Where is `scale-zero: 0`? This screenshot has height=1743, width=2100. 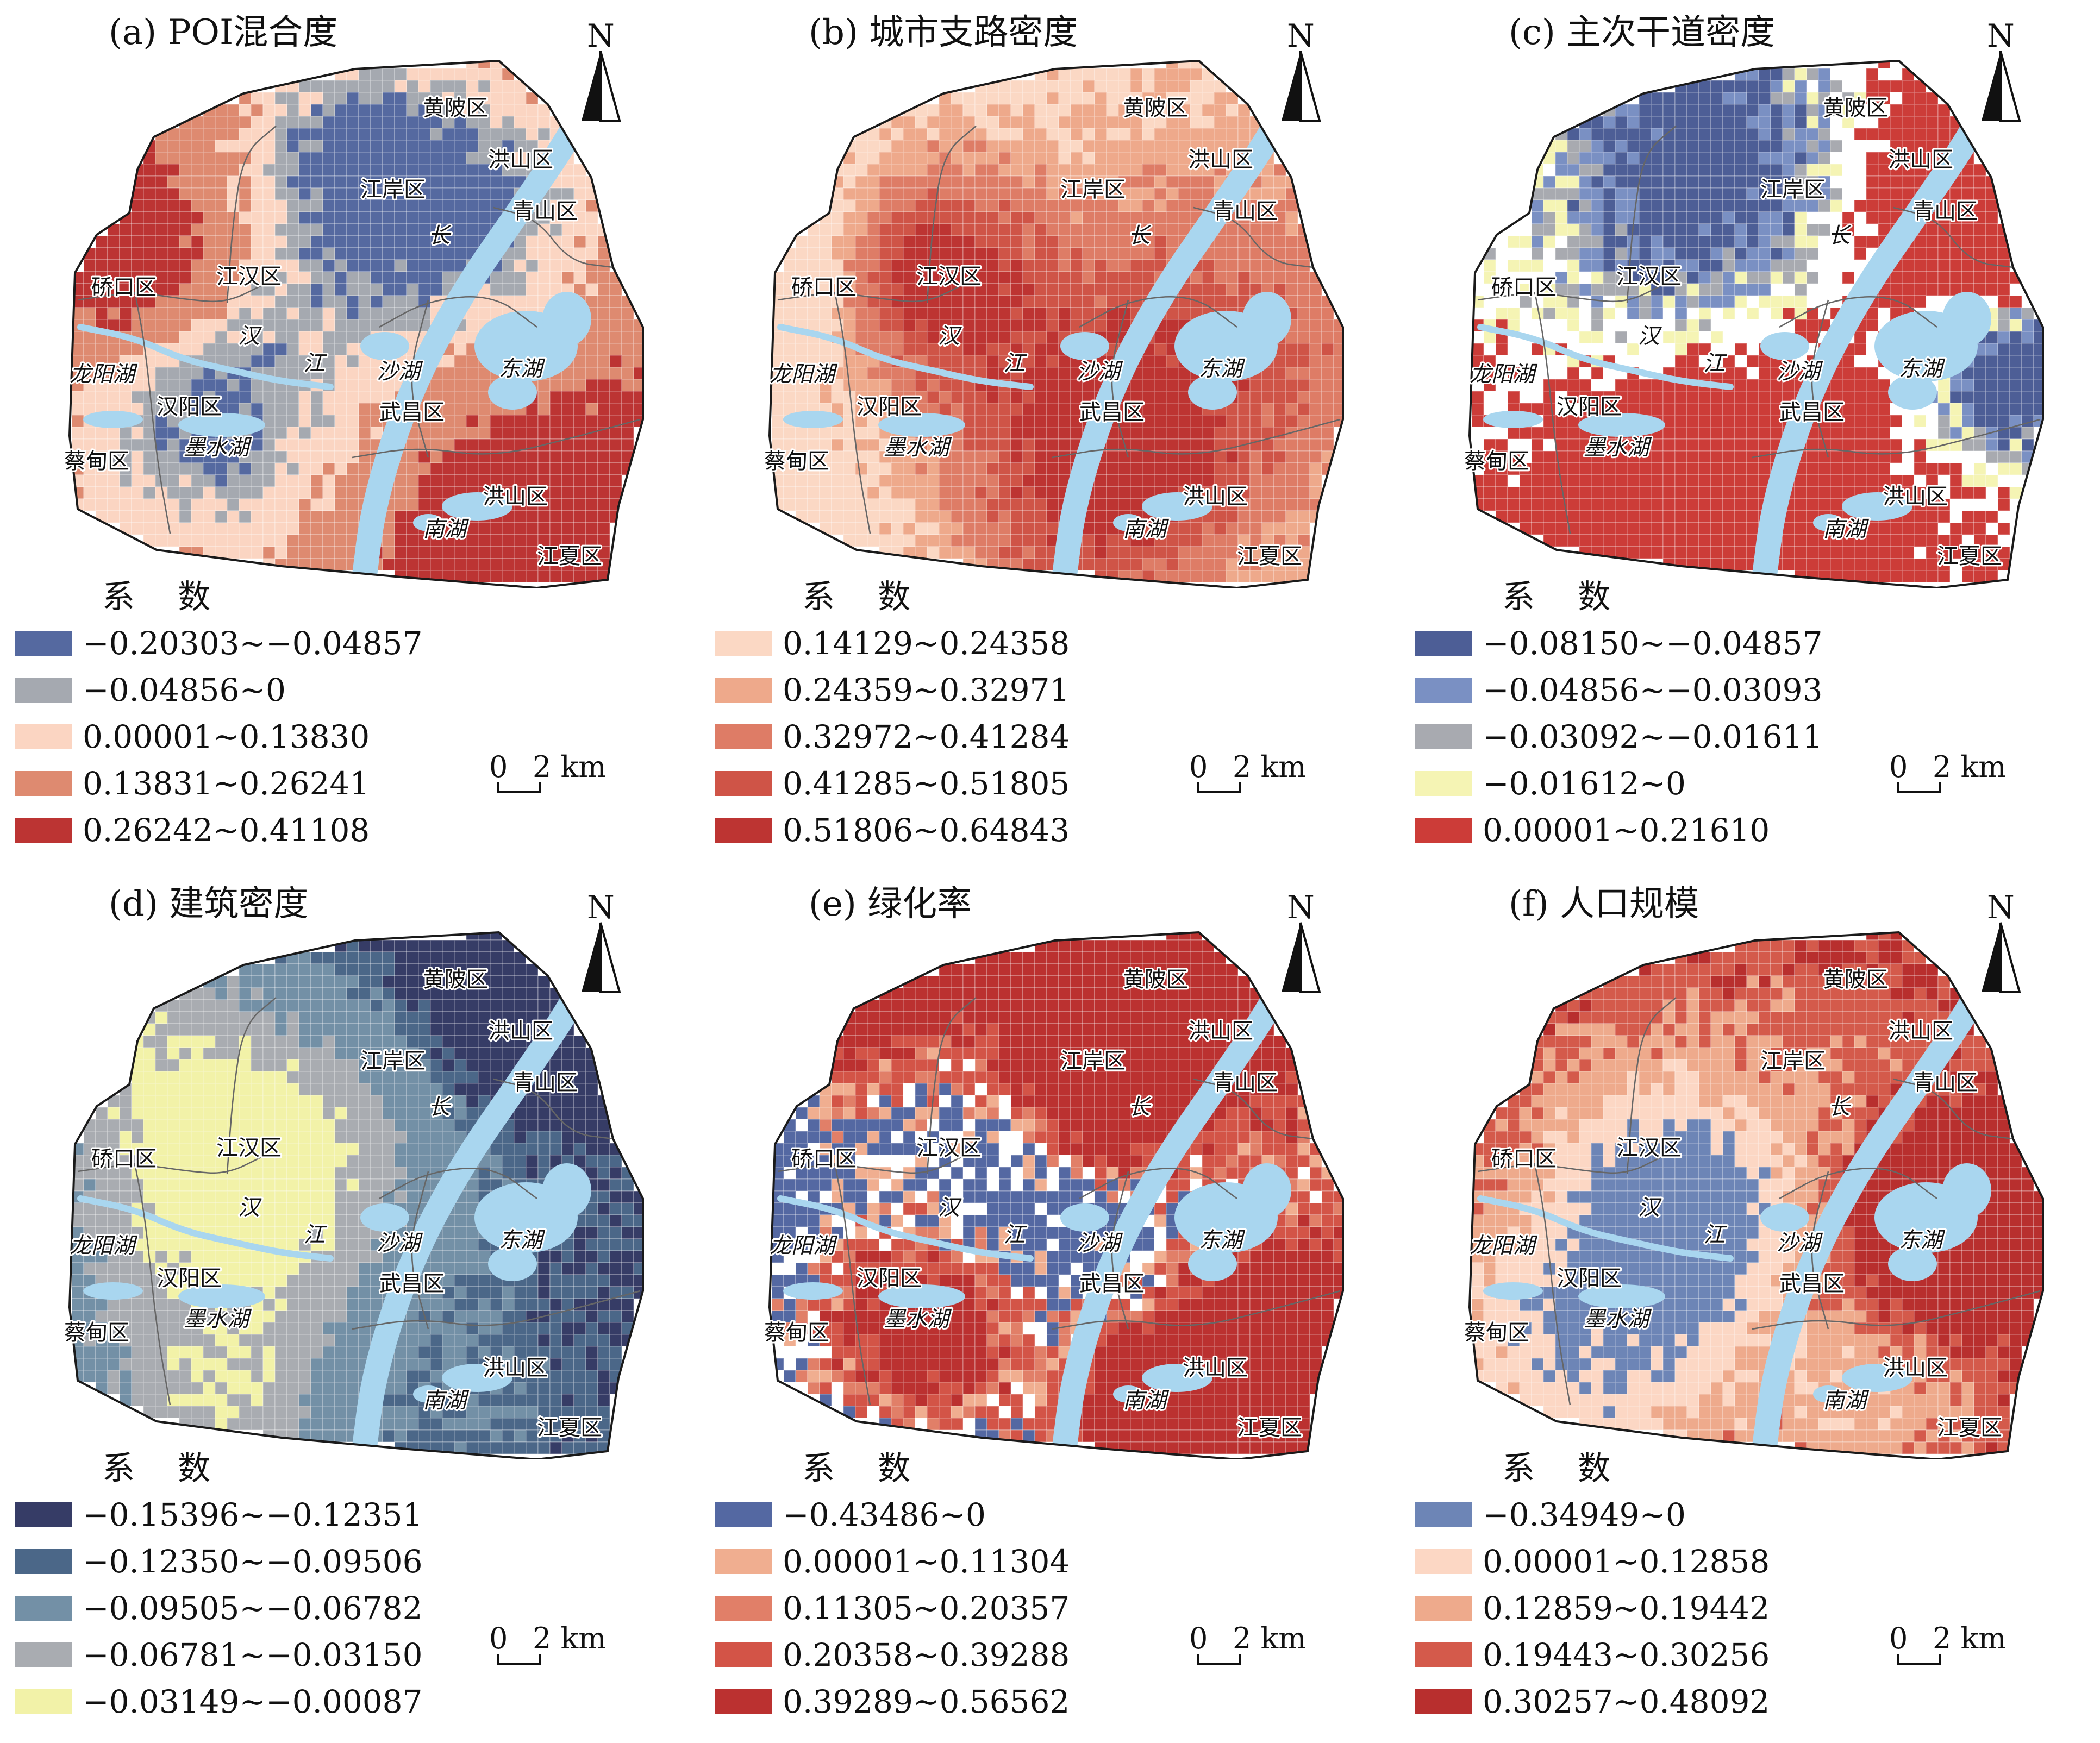 scale-zero: 0 is located at coordinates (1198, 767).